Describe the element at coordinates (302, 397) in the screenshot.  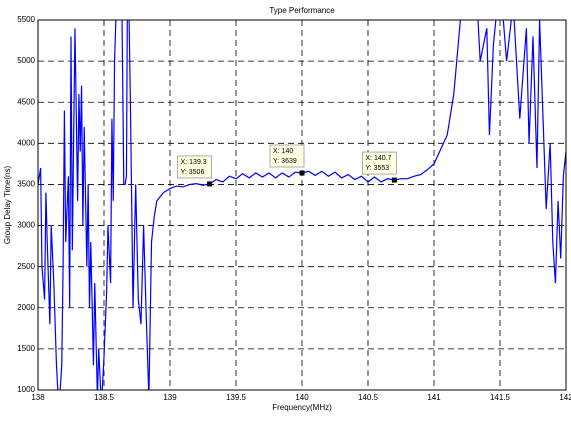
I see `x-tick-label: 140` at that location.